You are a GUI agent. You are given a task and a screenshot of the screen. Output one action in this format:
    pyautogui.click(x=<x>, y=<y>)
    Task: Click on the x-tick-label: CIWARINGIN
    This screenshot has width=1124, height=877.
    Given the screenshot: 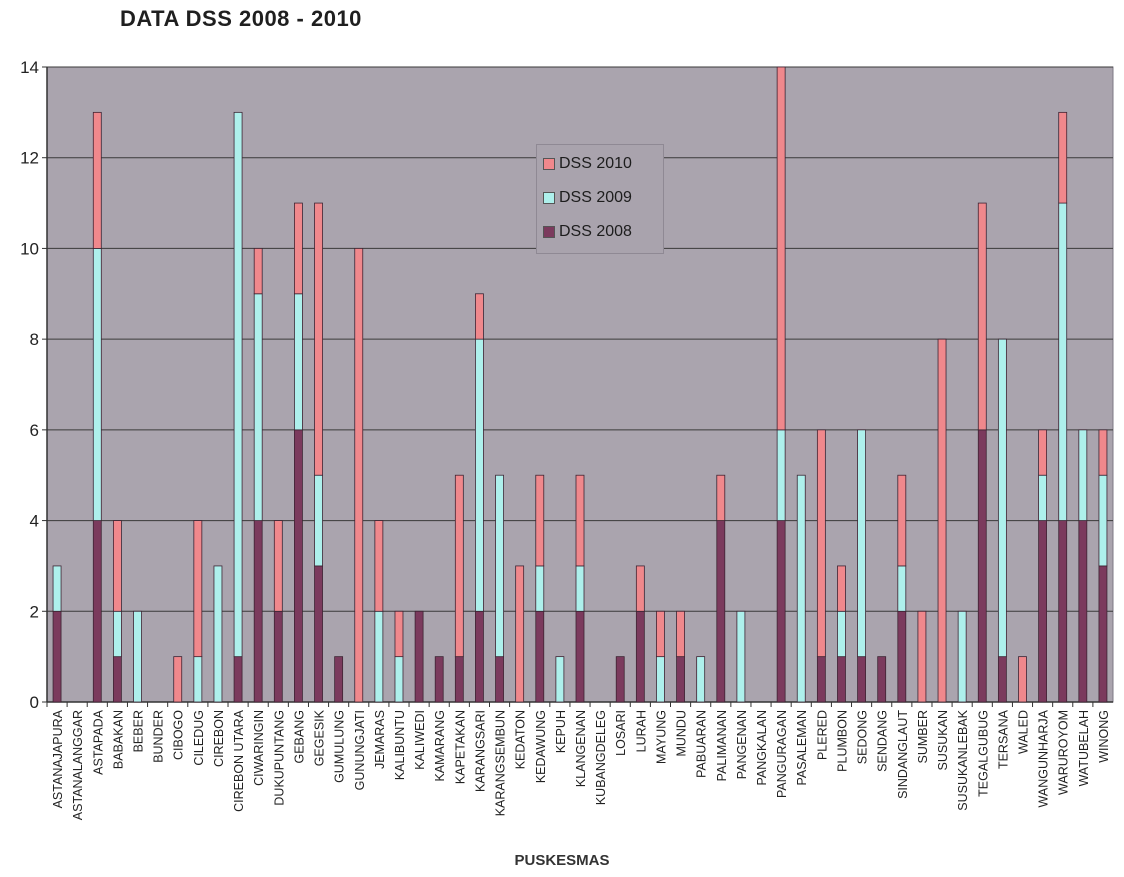 What is the action you would take?
    pyautogui.click(x=259, y=748)
    